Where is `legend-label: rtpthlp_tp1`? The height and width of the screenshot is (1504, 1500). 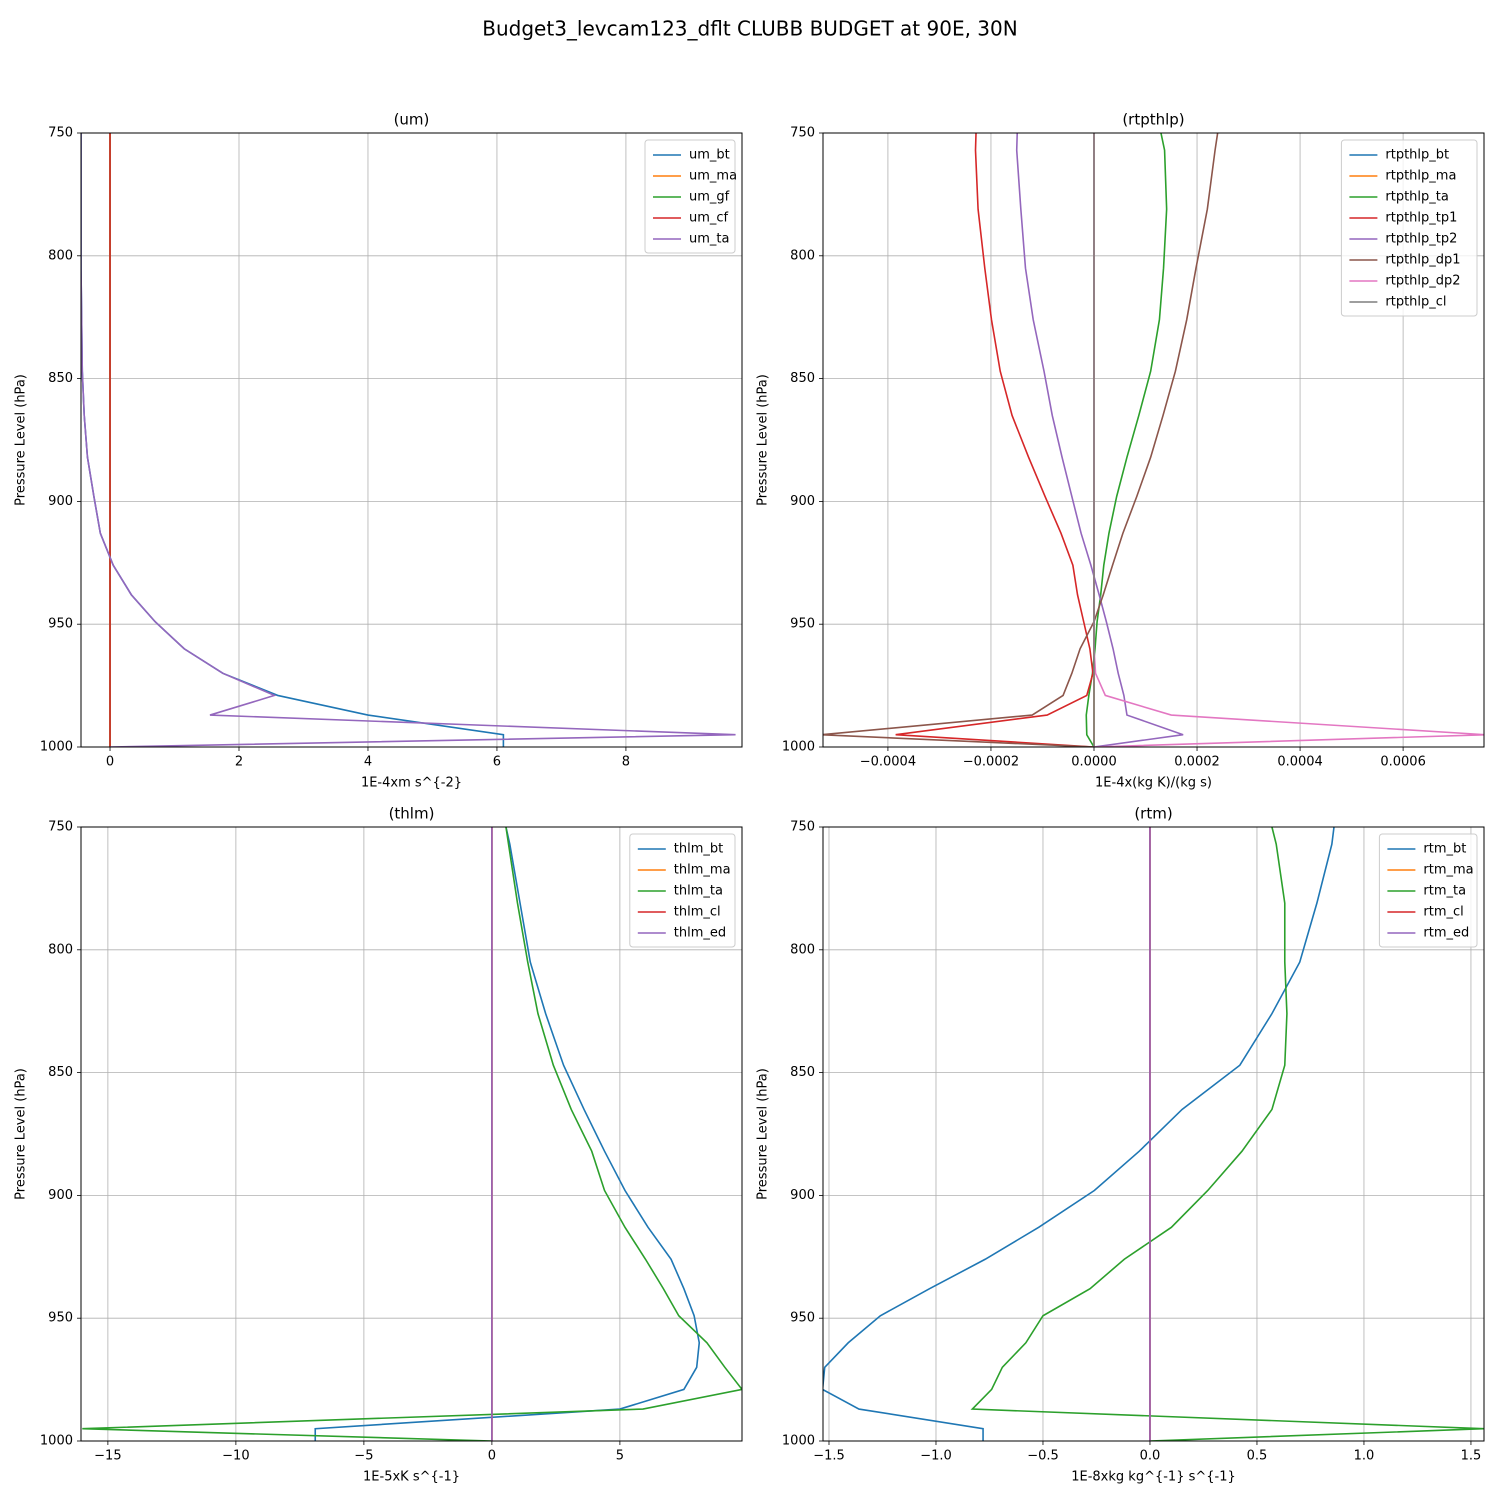
legend-label: rtpthlp_tp1 is located at coordinates (1421, 218).